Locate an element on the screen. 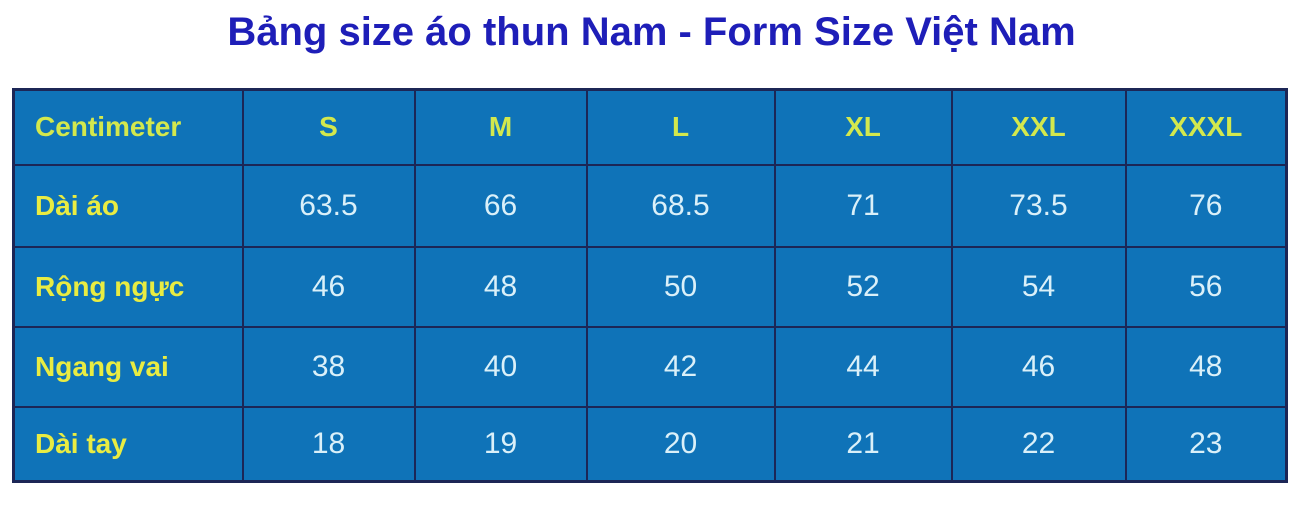 Image resolution: width=1303 pixels, height=508 pixels. header-cell-l: L is located at coordinates (680, 127).